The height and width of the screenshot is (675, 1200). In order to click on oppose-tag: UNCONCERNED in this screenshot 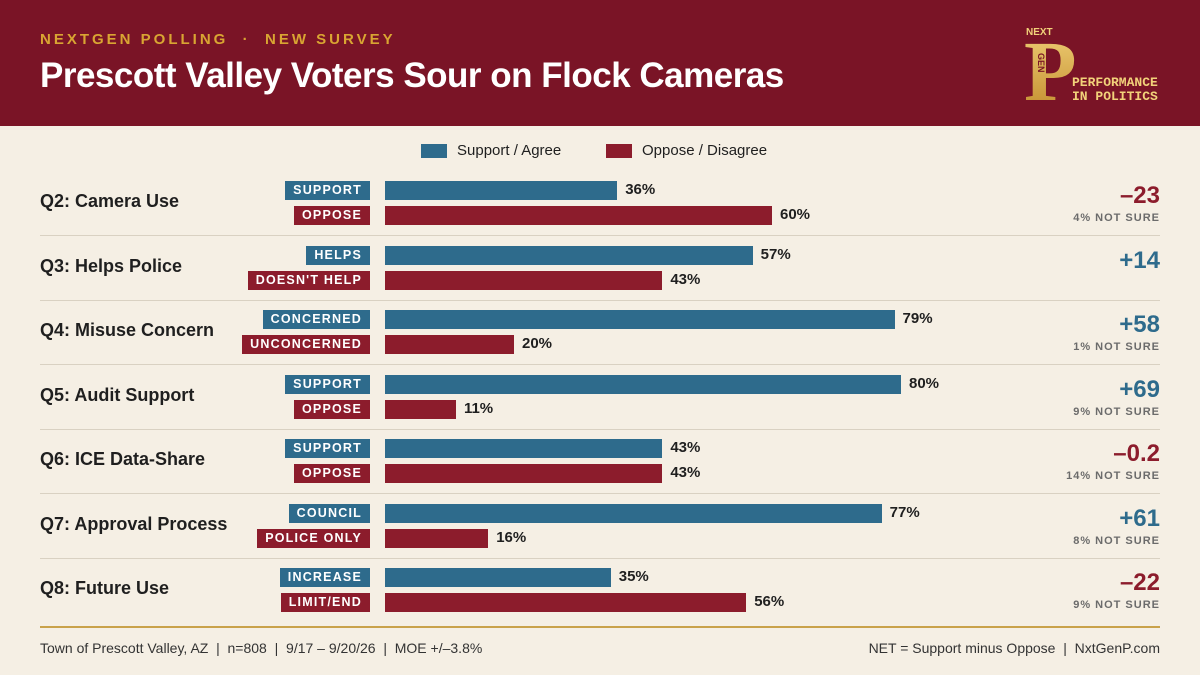, I will do `click(306, 344)`.